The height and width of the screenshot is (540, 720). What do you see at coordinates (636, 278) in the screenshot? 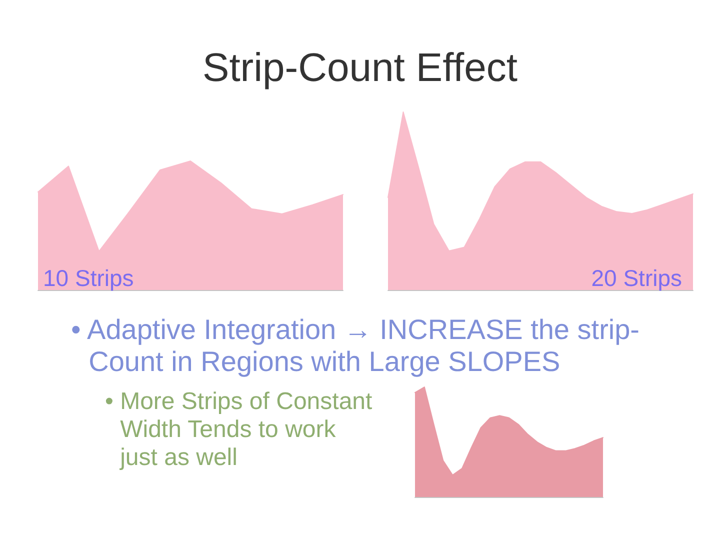
I see `annotation: 20 Strips` at bounding box center [636, 278].